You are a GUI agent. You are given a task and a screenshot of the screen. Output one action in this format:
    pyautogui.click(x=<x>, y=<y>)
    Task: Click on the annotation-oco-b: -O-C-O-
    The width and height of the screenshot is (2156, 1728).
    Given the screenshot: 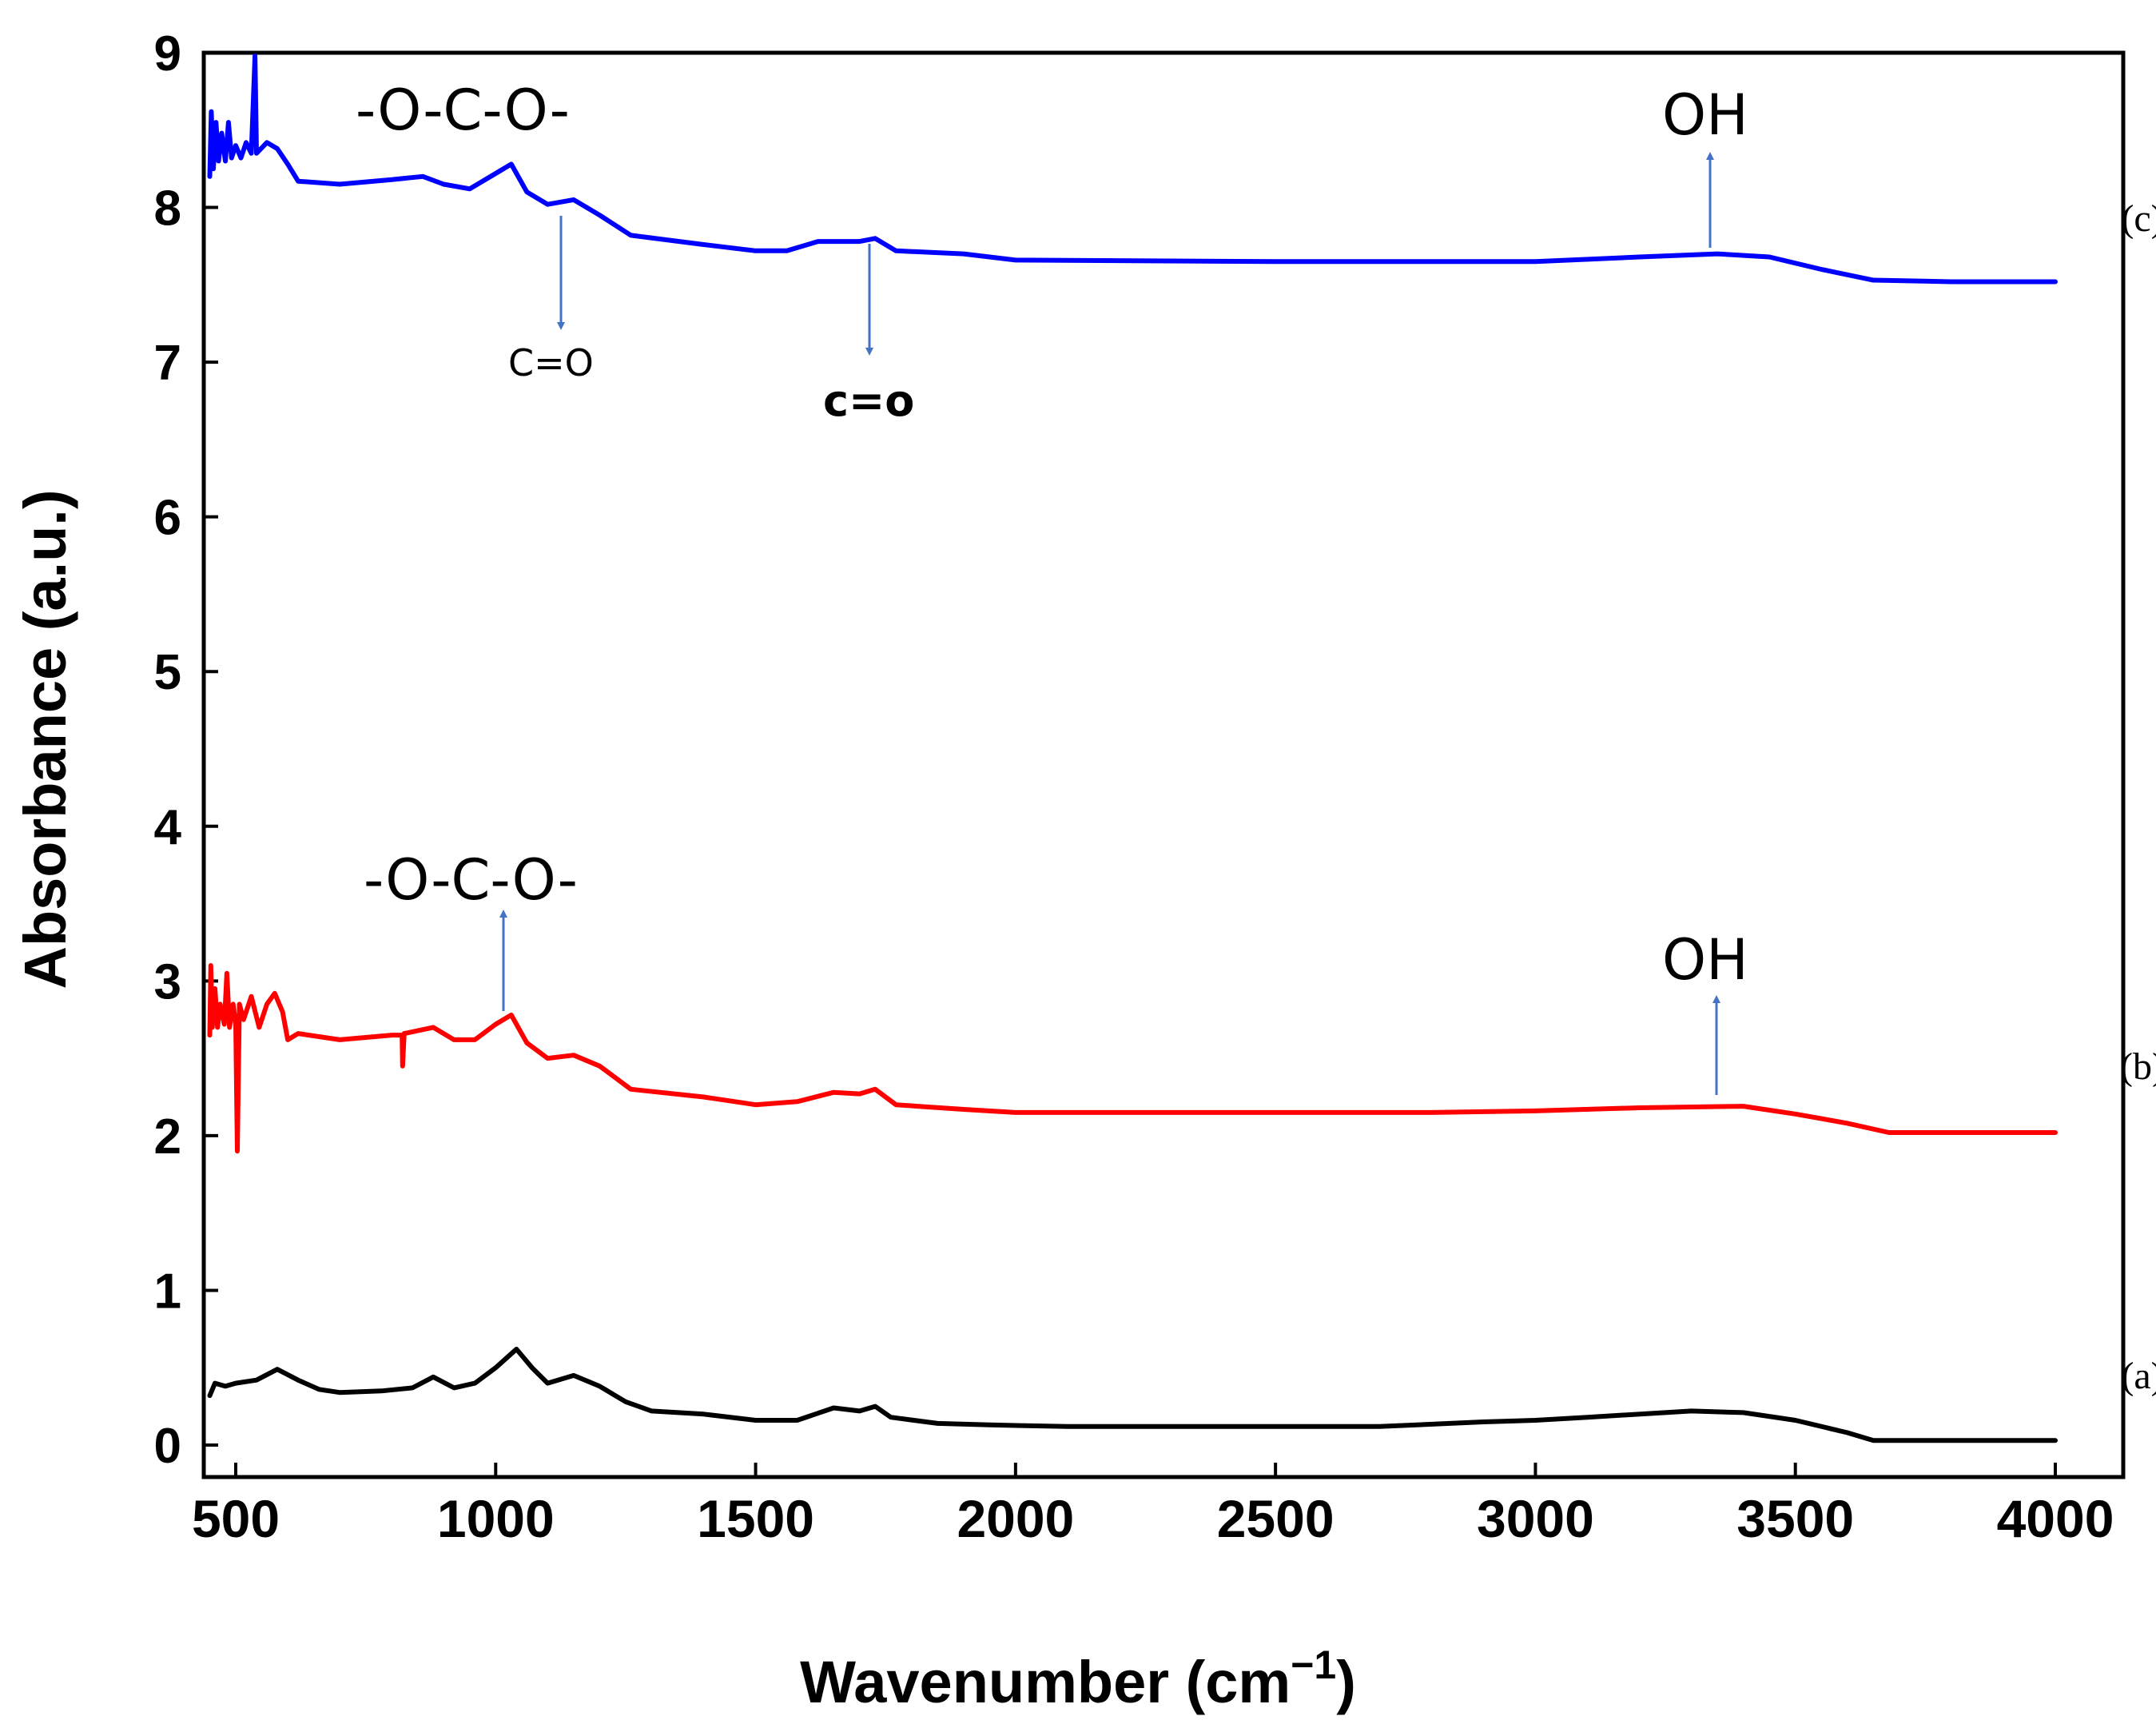 What is the action you would take?
    pyautogui.click(x=471, y=880)
    